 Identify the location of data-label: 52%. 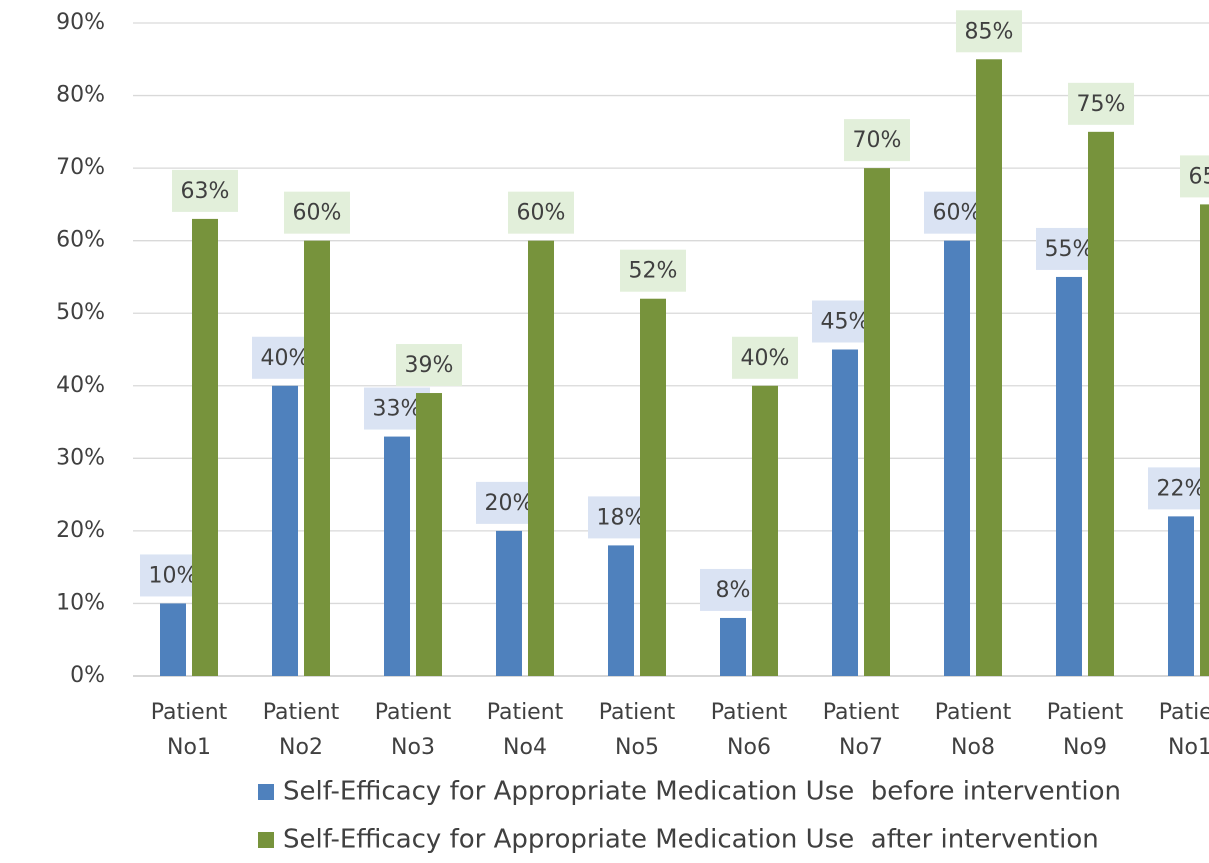
(653, 271).